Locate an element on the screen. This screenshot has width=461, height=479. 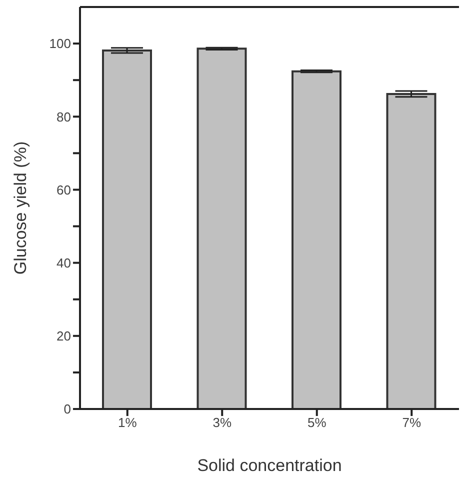
y-tick-label: 0 is located at coordinates (67, 409).